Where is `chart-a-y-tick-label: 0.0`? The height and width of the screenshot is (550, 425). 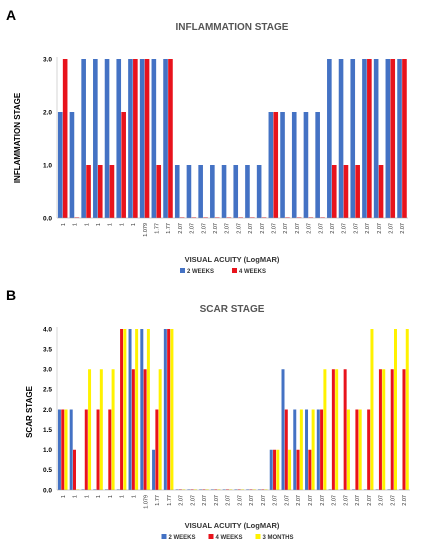 chart-a-y-tick-label: 0.0 is located at coordinates (47, 218).